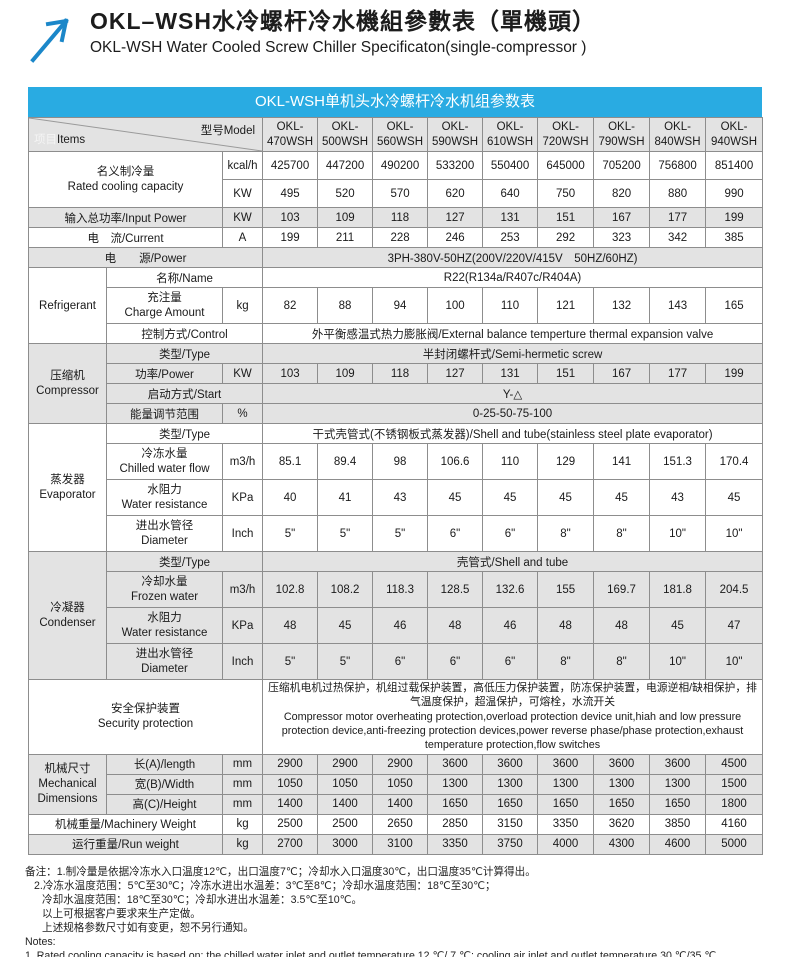 This screenshot has width=790, height=957. Describe the element at coordinates (125, 237) in the screenshot. I see `current-label: 电 流/Current` at that location.